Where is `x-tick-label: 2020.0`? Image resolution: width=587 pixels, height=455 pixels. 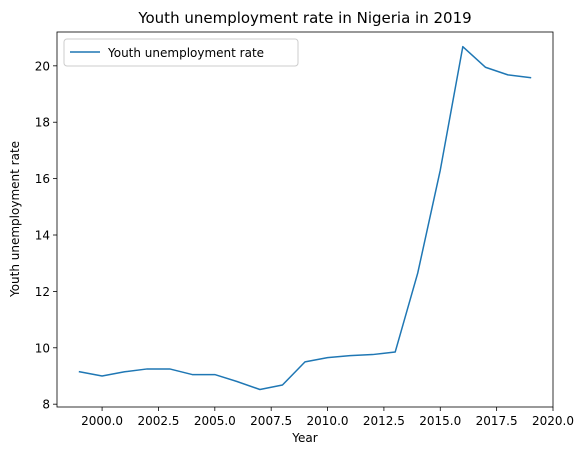
x-tick-label: 2020.0 is located at coordinates (553, 421).